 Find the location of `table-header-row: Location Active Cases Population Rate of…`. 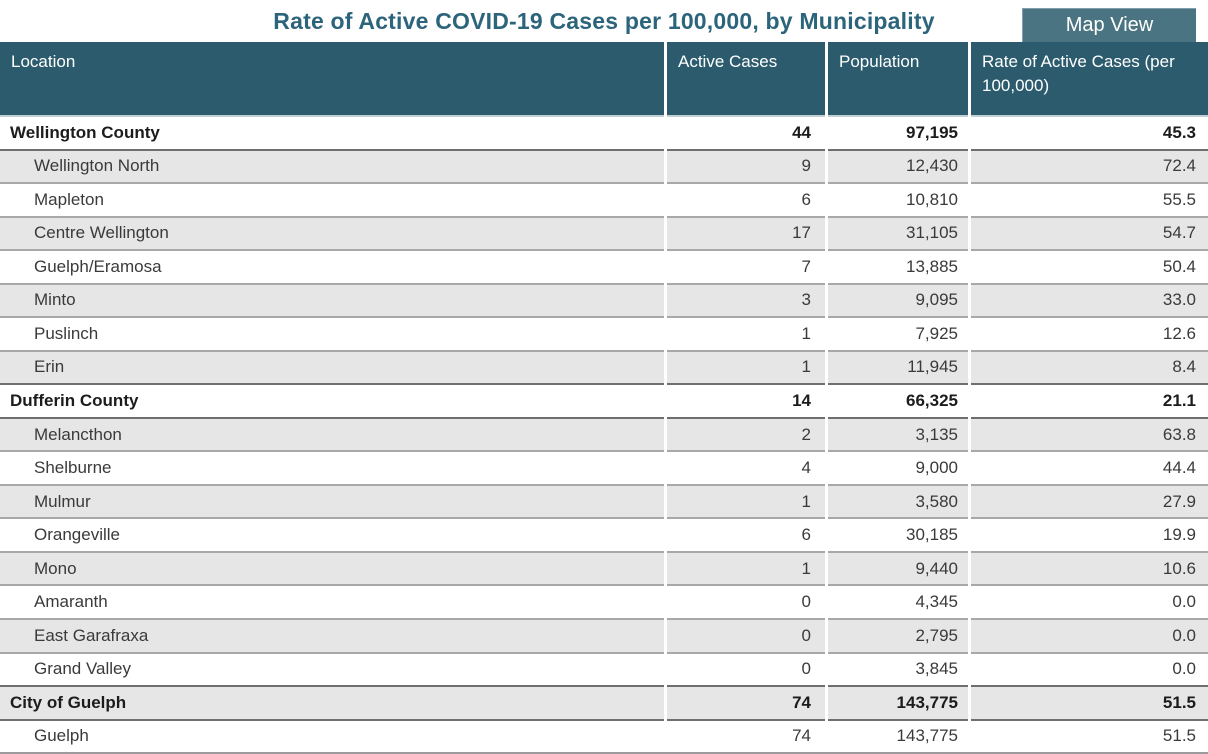

table-header-row: Location Active Cases Population Rate of… is located at coordinates (604, 78).